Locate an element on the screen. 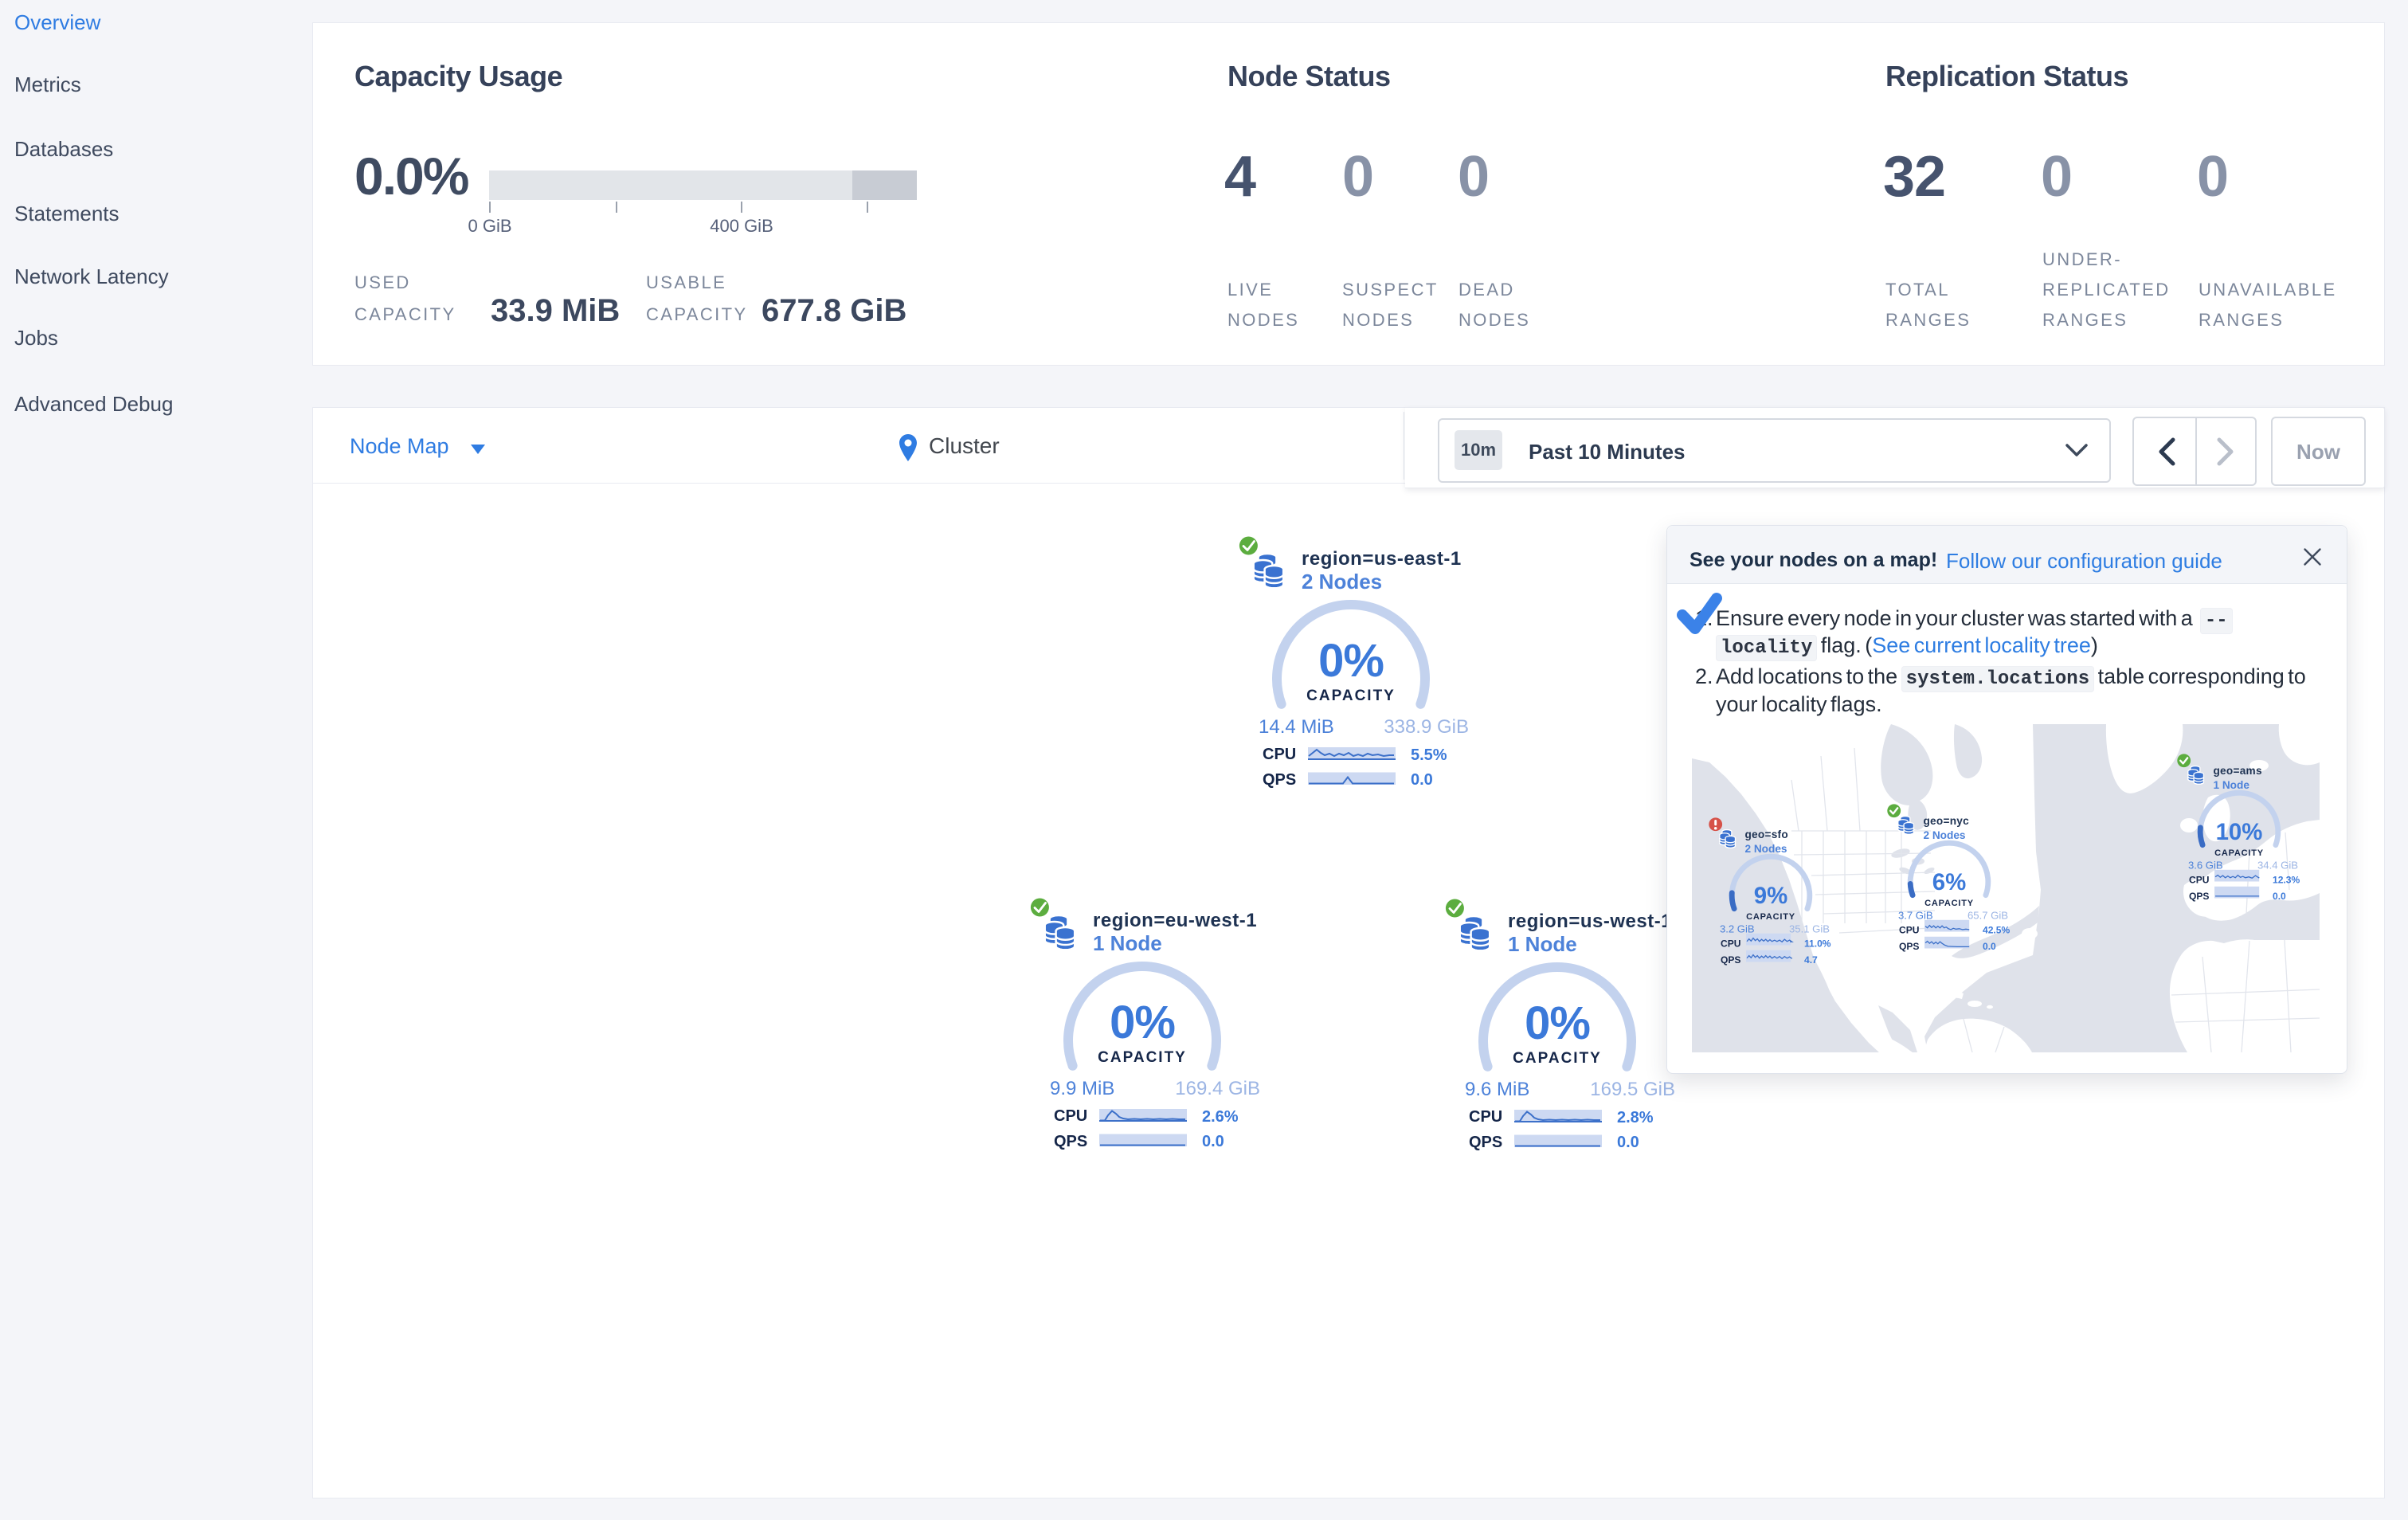 This screenshot has height=1520, width=2408. svg-text: 169.4 GiB is located at coordinates (1218, 1088).